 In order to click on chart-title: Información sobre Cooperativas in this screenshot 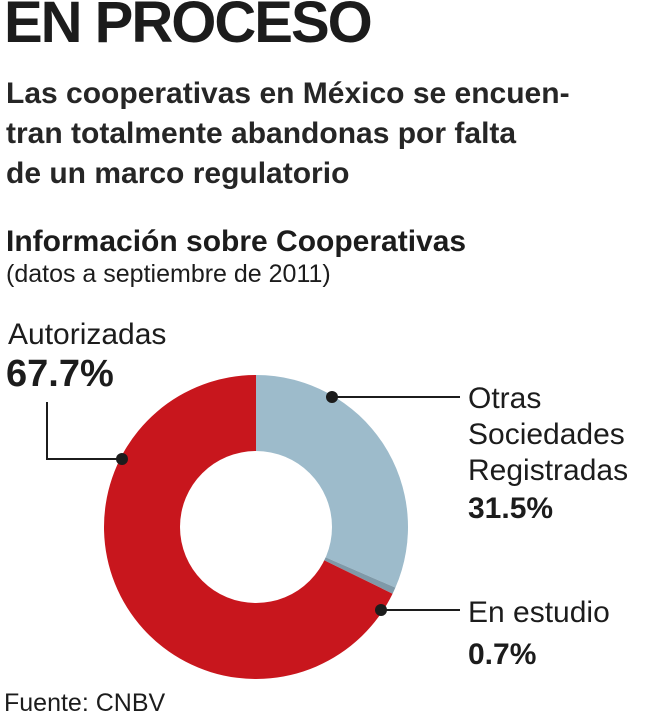, I will do `click(236, 241)`.